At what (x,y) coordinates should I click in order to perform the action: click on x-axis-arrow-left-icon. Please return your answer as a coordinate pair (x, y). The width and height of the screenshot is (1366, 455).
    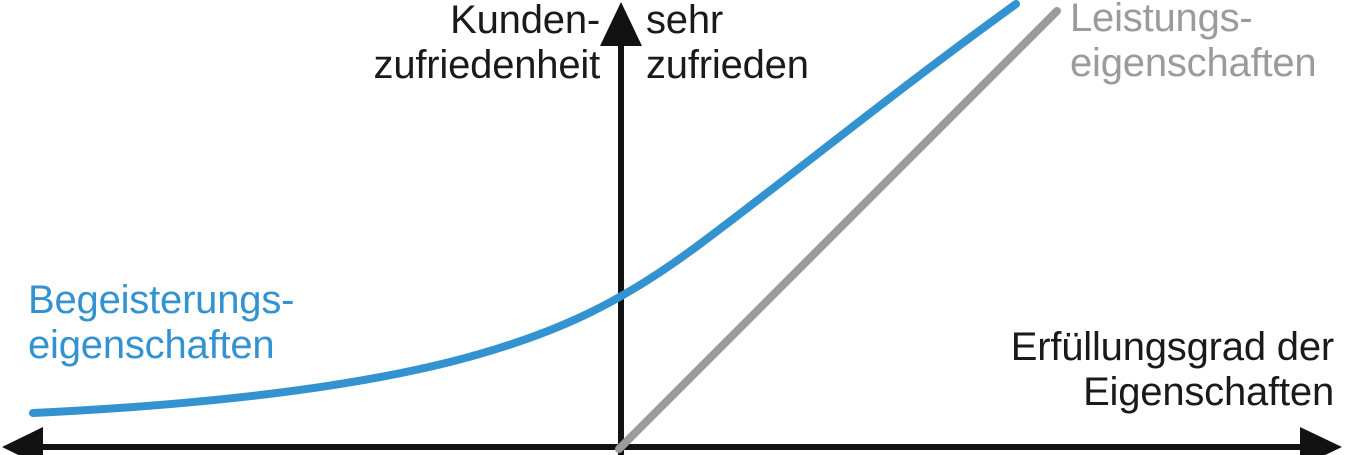
    Looking at the image, I should click on (22, 441).